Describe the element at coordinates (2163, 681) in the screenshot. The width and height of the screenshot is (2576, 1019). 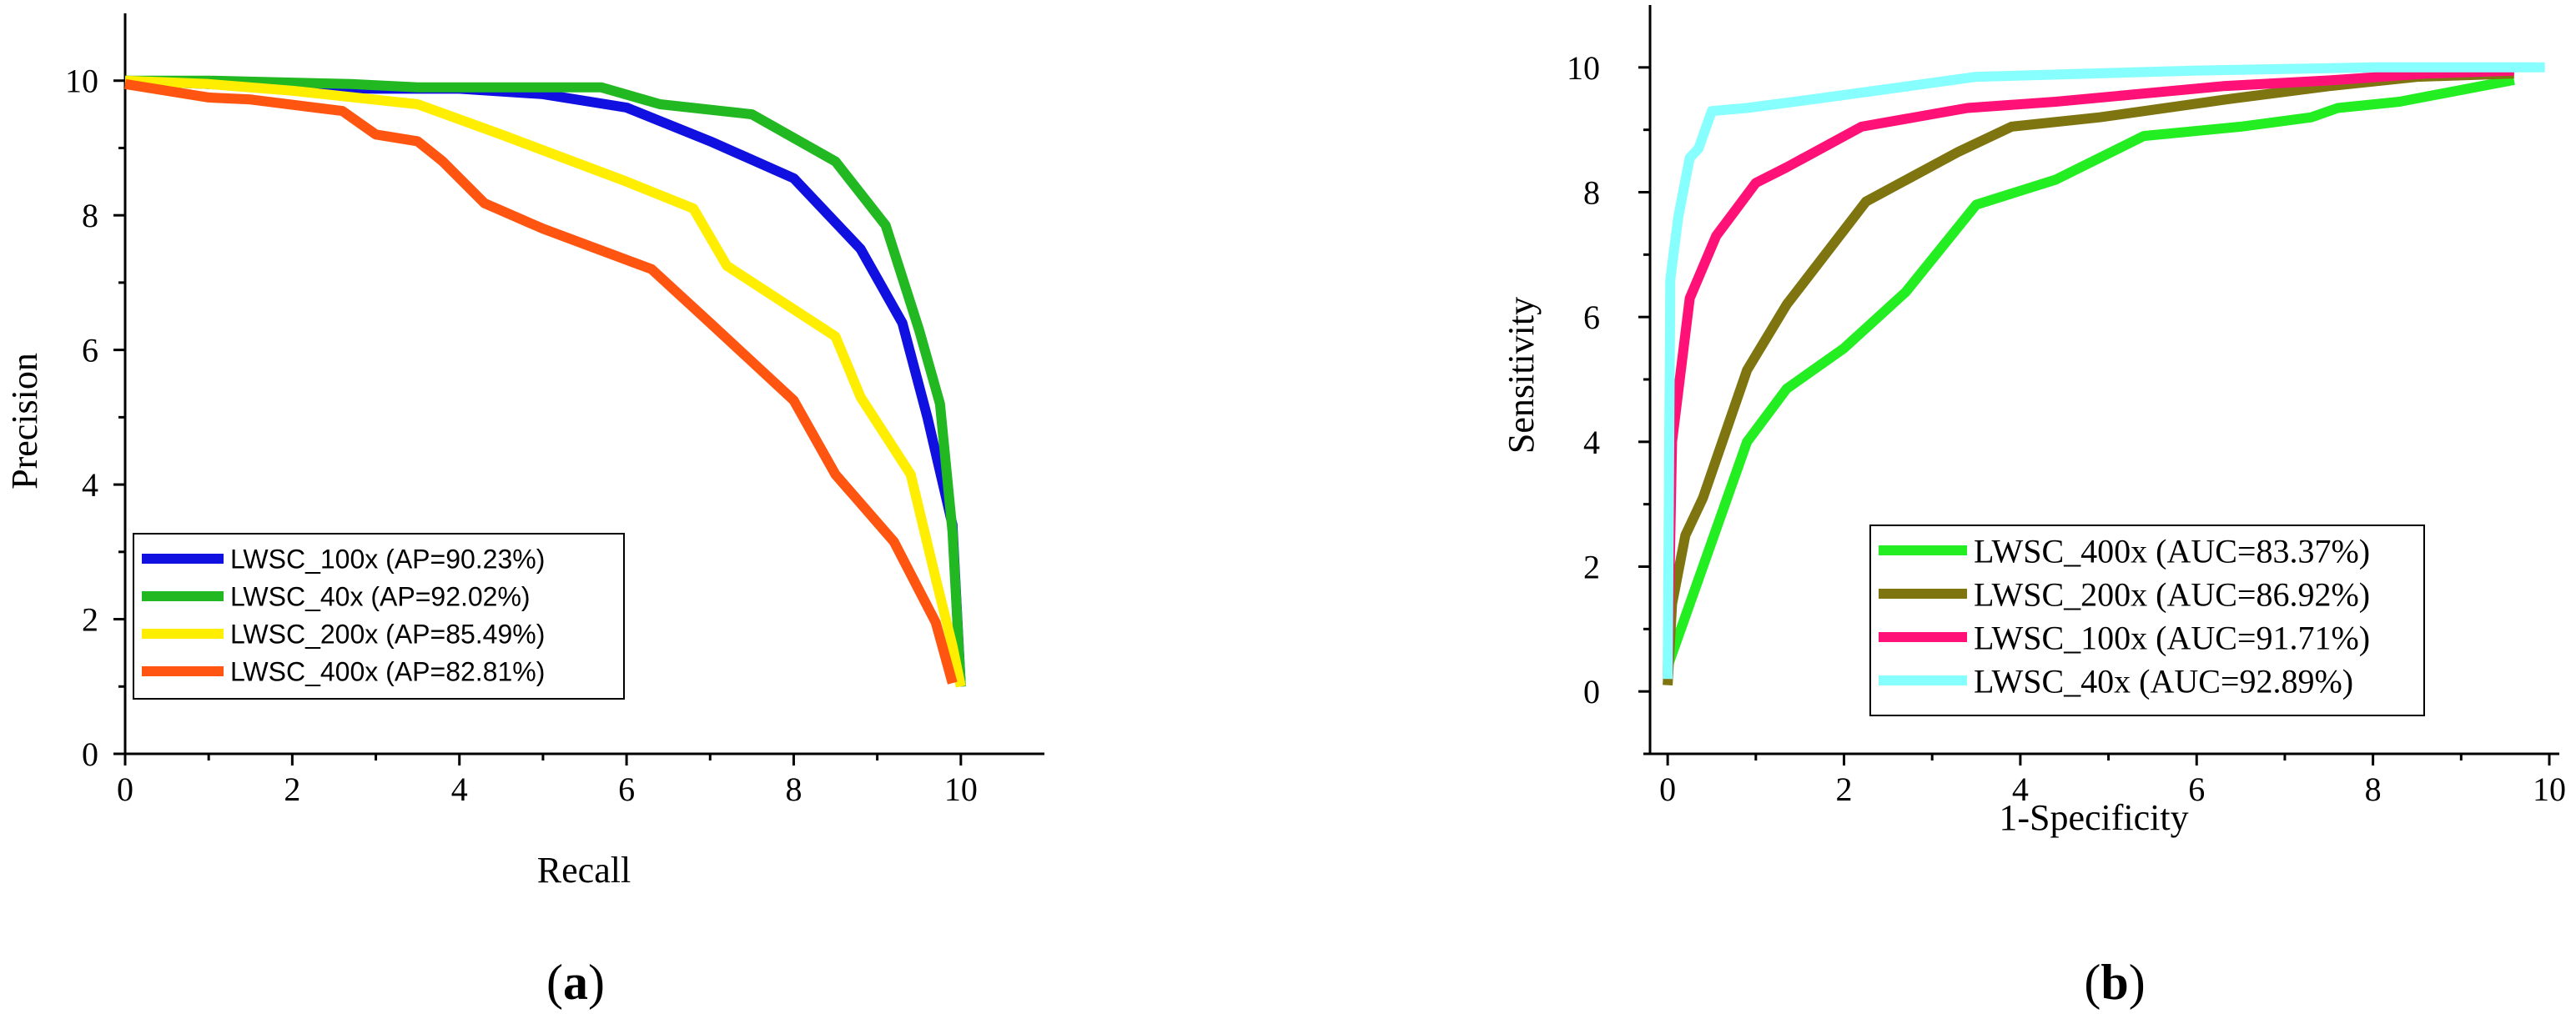
I see `legend-label: LWSC_40x (AUC=92.89%)` at that location.